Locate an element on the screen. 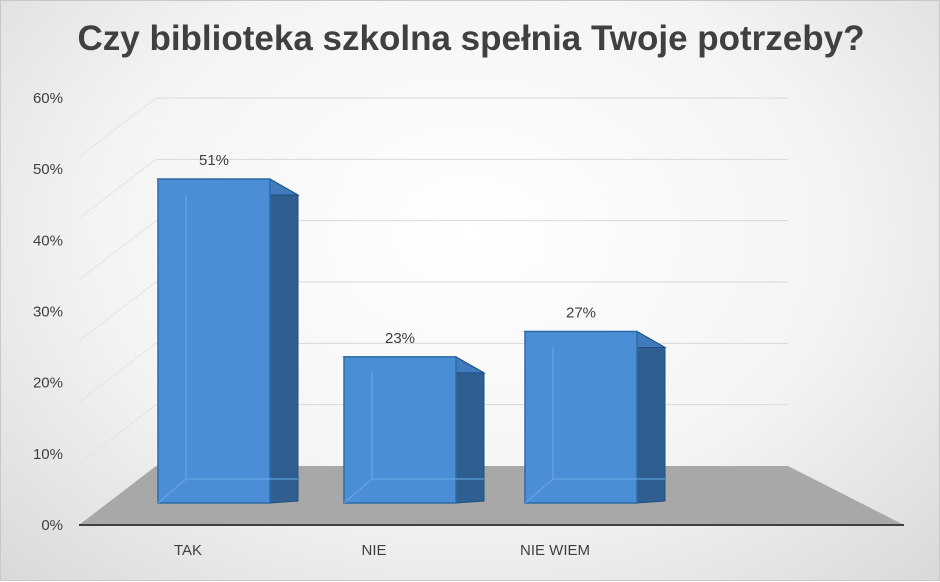 Image resolution: width=940 pixels, height=582 pixels. data-label: 51% is located at coordinates (214, 160).